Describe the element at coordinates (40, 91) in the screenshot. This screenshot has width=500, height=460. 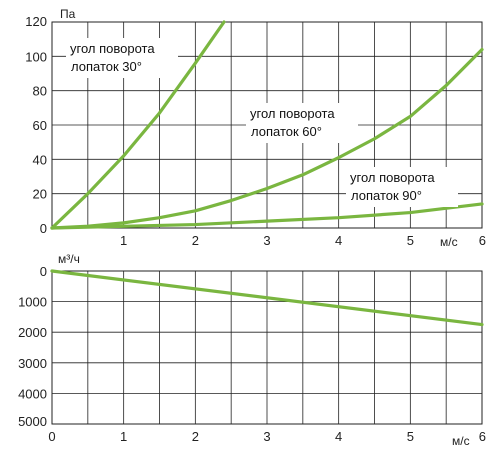
I see `y-tick-label: 80` at that location.